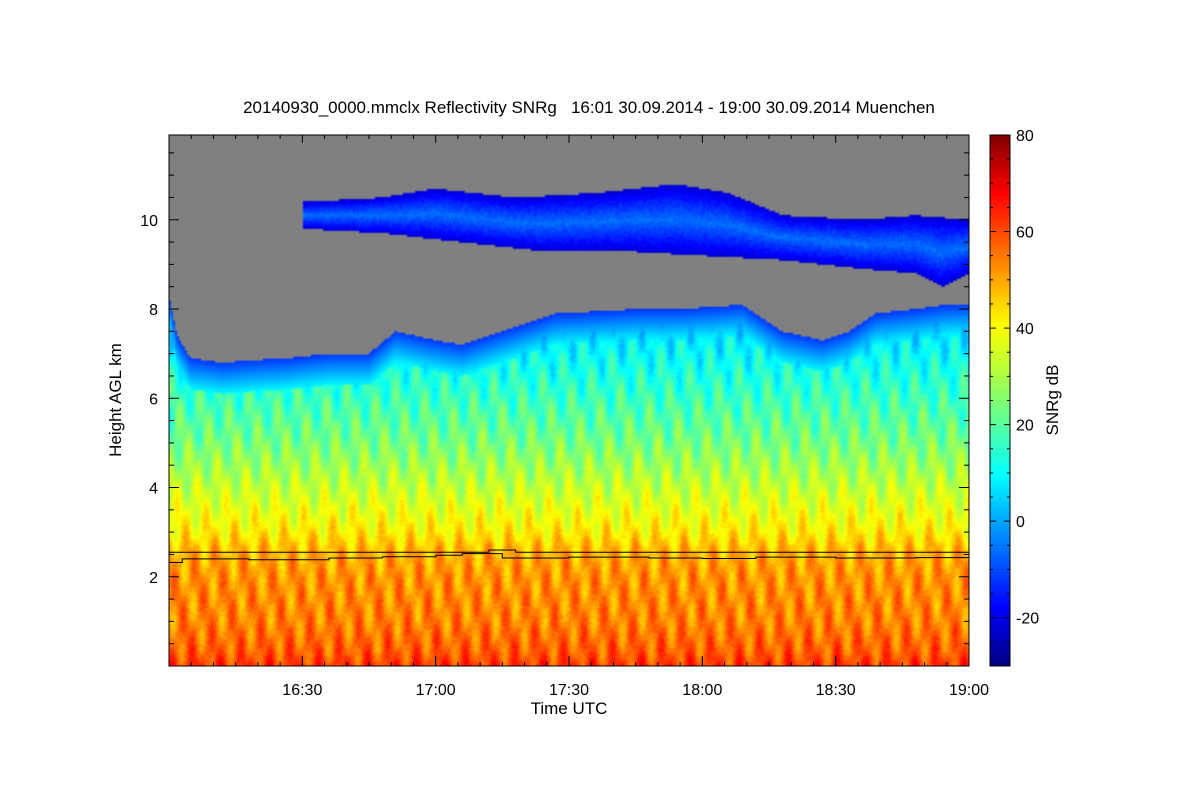 This screenshot has width=1200, height=800. Describe the element at coordinates (436, 690) in the screenshot. I see `x-tick-label: 17:00` at that location.